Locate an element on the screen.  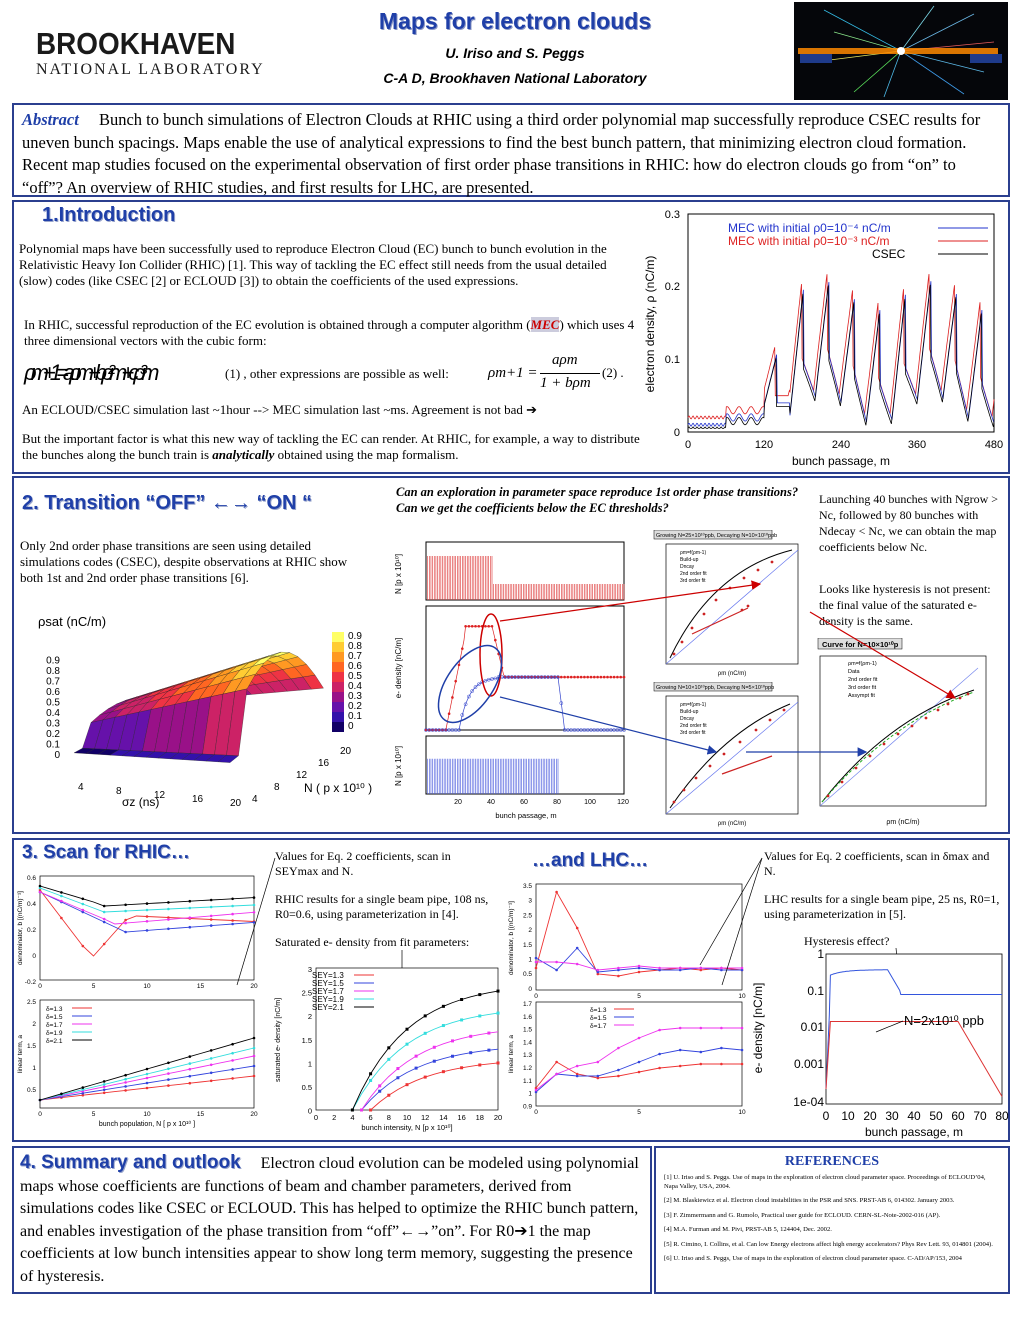
surface-ytick: 20 is located at coordinates (346, 751).